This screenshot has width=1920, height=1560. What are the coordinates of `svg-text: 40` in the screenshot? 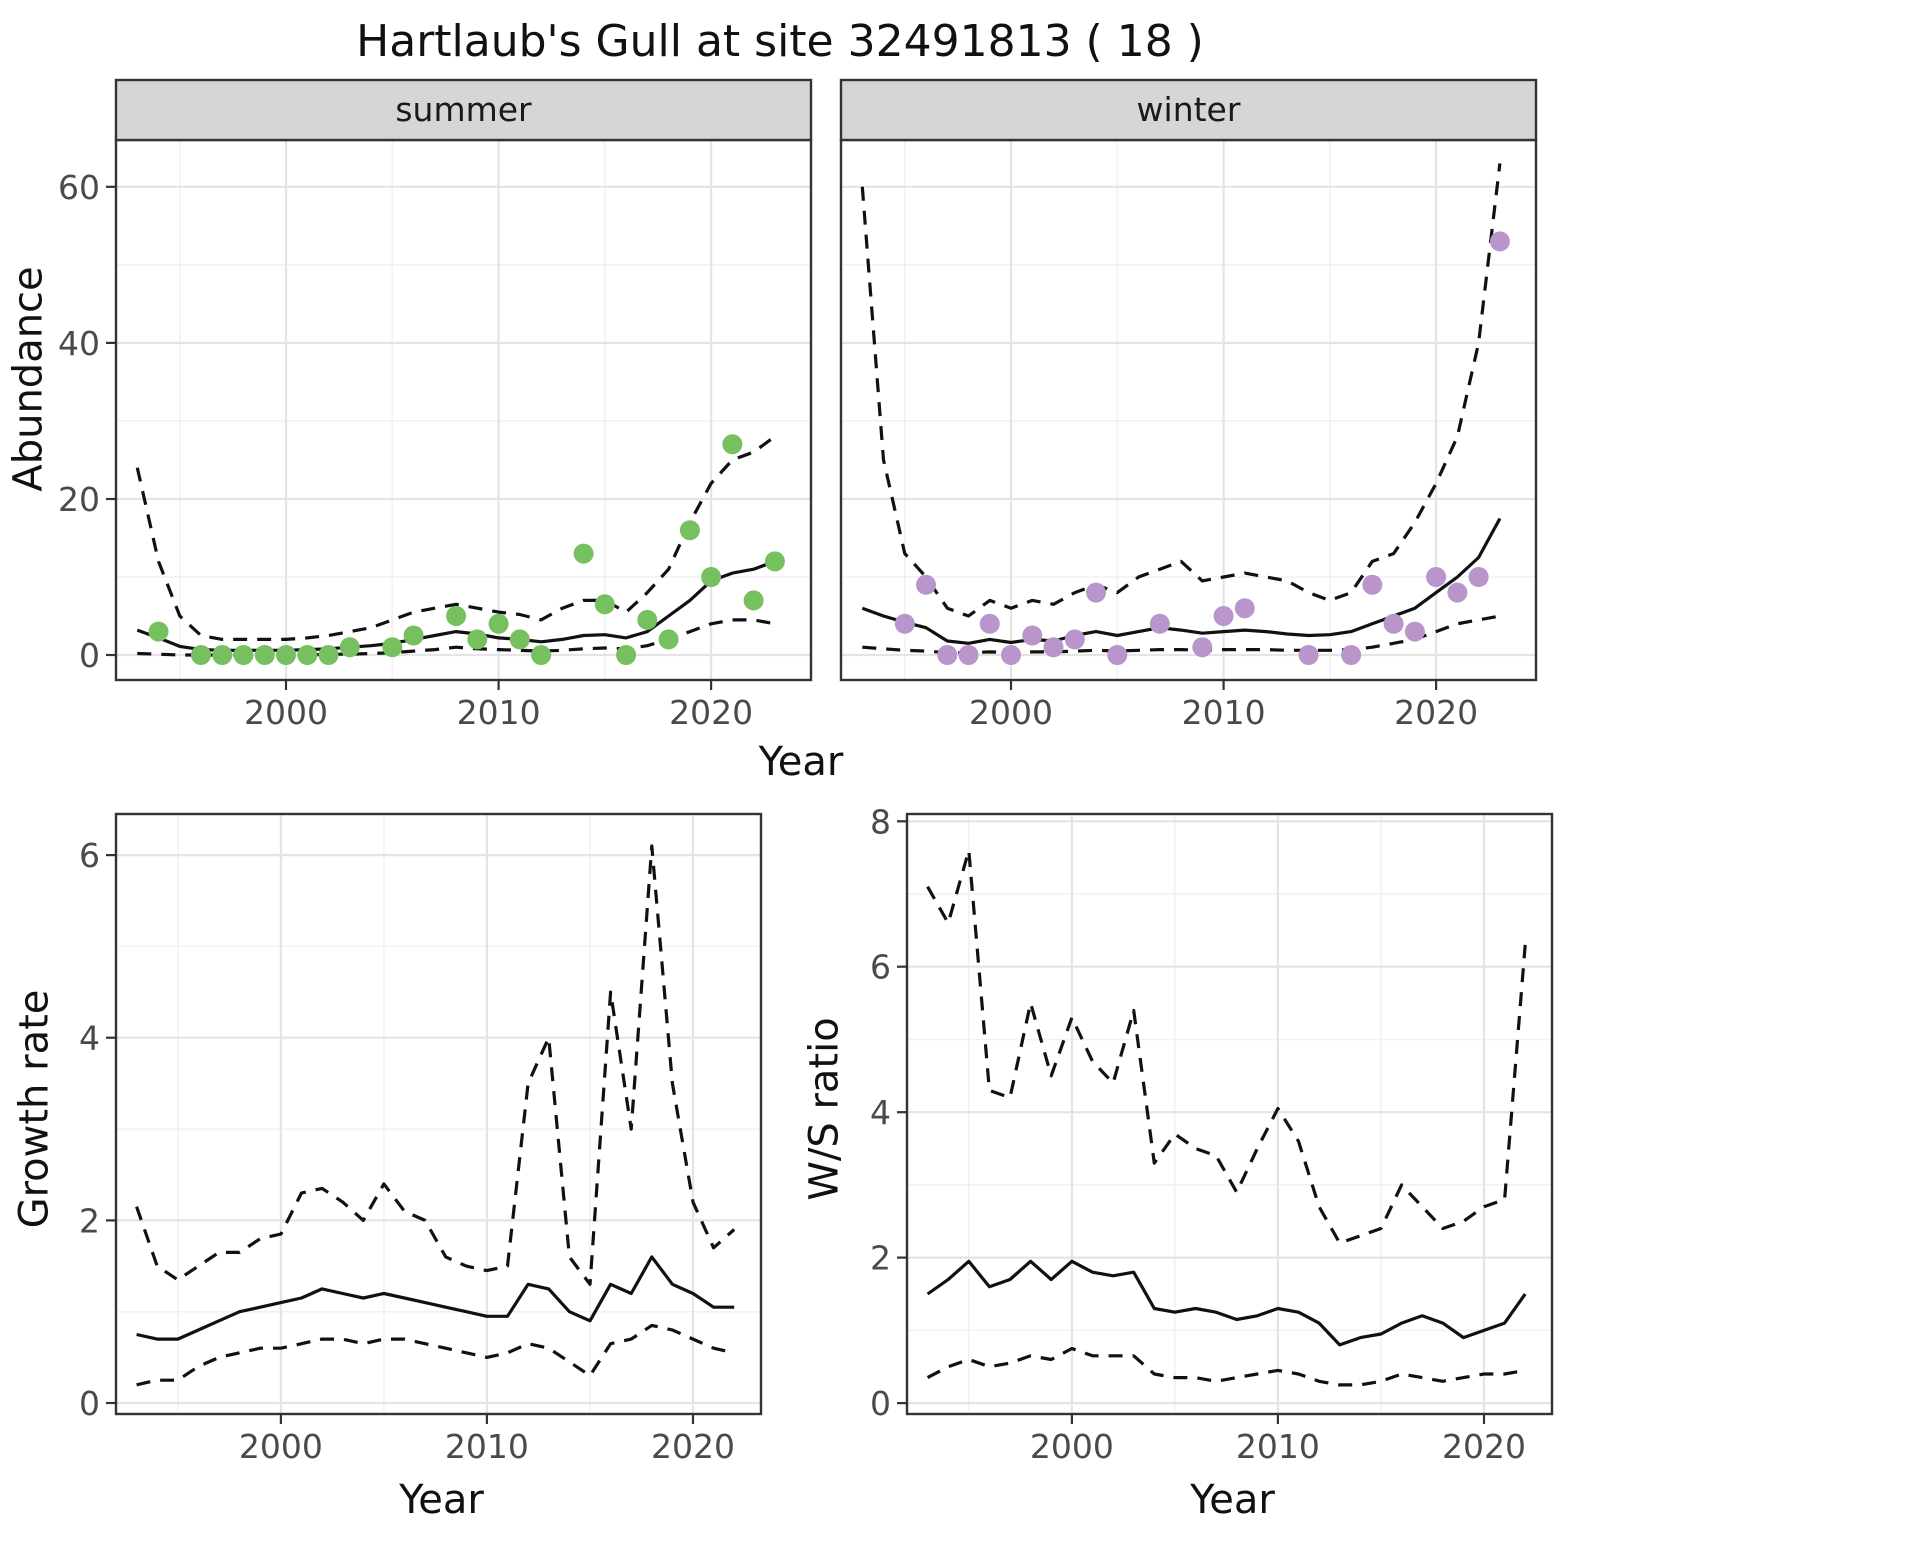 It's located at (79, 343).